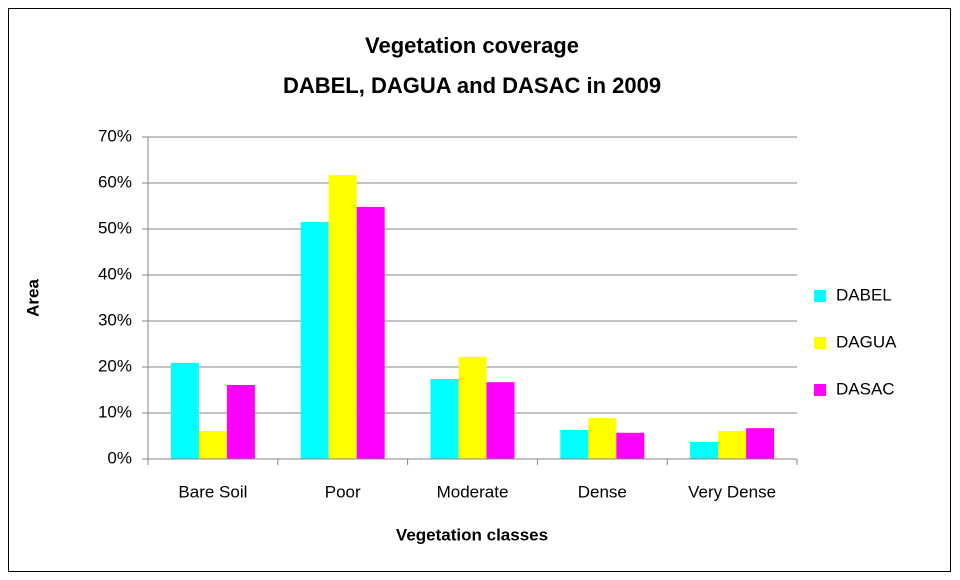 The image size is (960, 580). I want to click on legend-label: DASAC, so click(865, 388).